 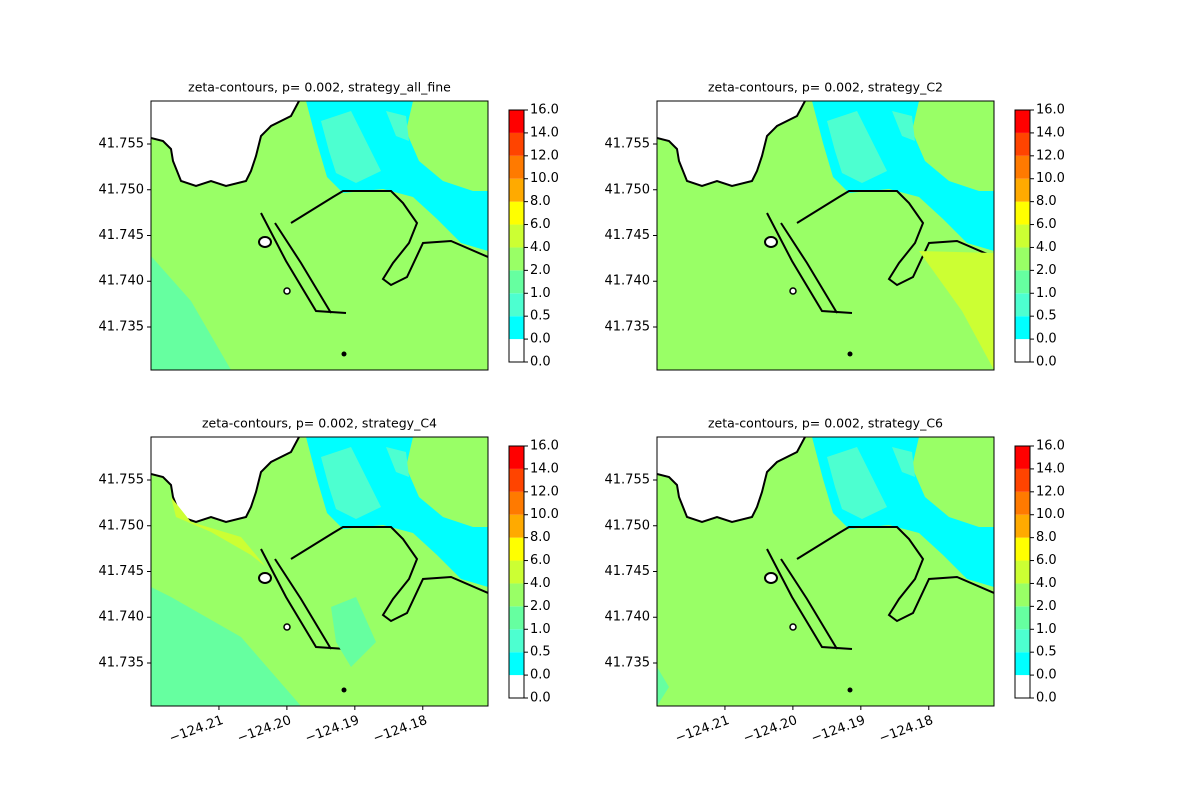 I want to click on chart-title: zeta-contours, p= 0.002, strategy_C4, so click(x=319, y=423).